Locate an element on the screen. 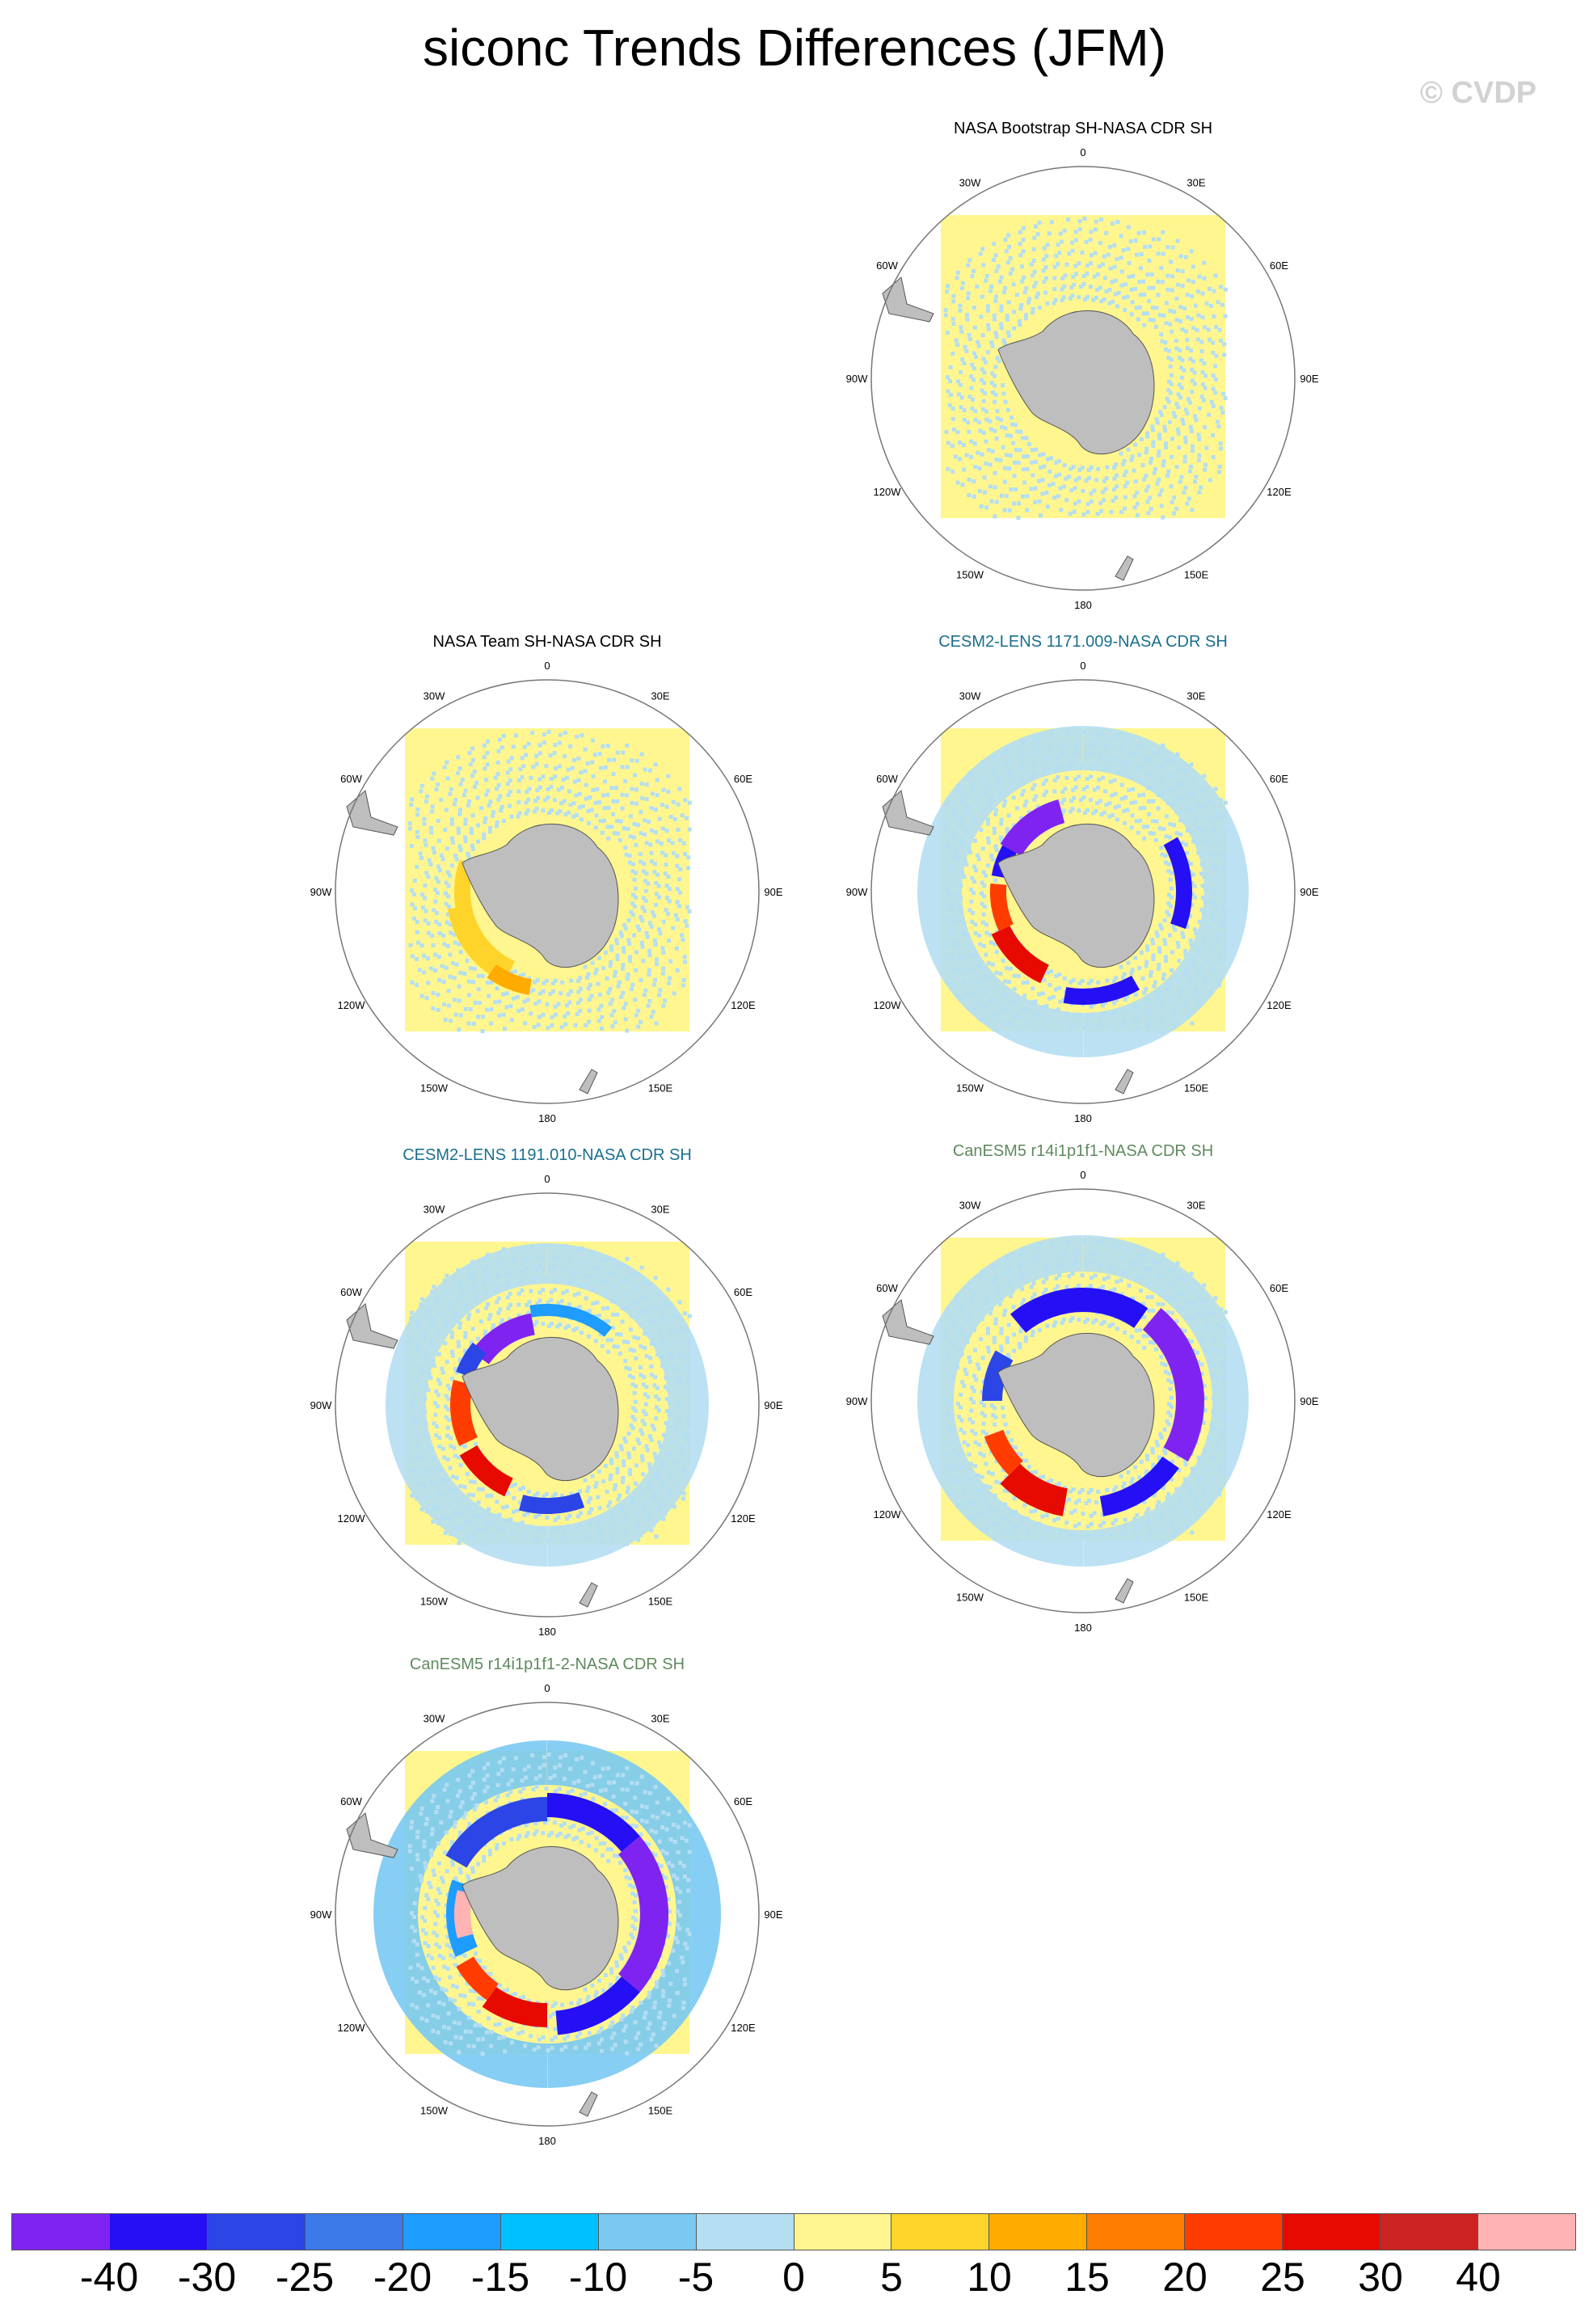 The image size is (1589, 2324). colorbar-tick-label: -10 is located at coordinates (598, 2277).